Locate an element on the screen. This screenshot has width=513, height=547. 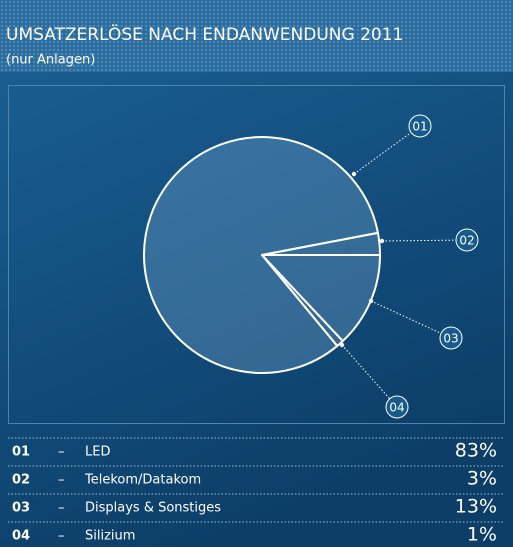
callout-label: 04 is located at coordinates (396, 408).